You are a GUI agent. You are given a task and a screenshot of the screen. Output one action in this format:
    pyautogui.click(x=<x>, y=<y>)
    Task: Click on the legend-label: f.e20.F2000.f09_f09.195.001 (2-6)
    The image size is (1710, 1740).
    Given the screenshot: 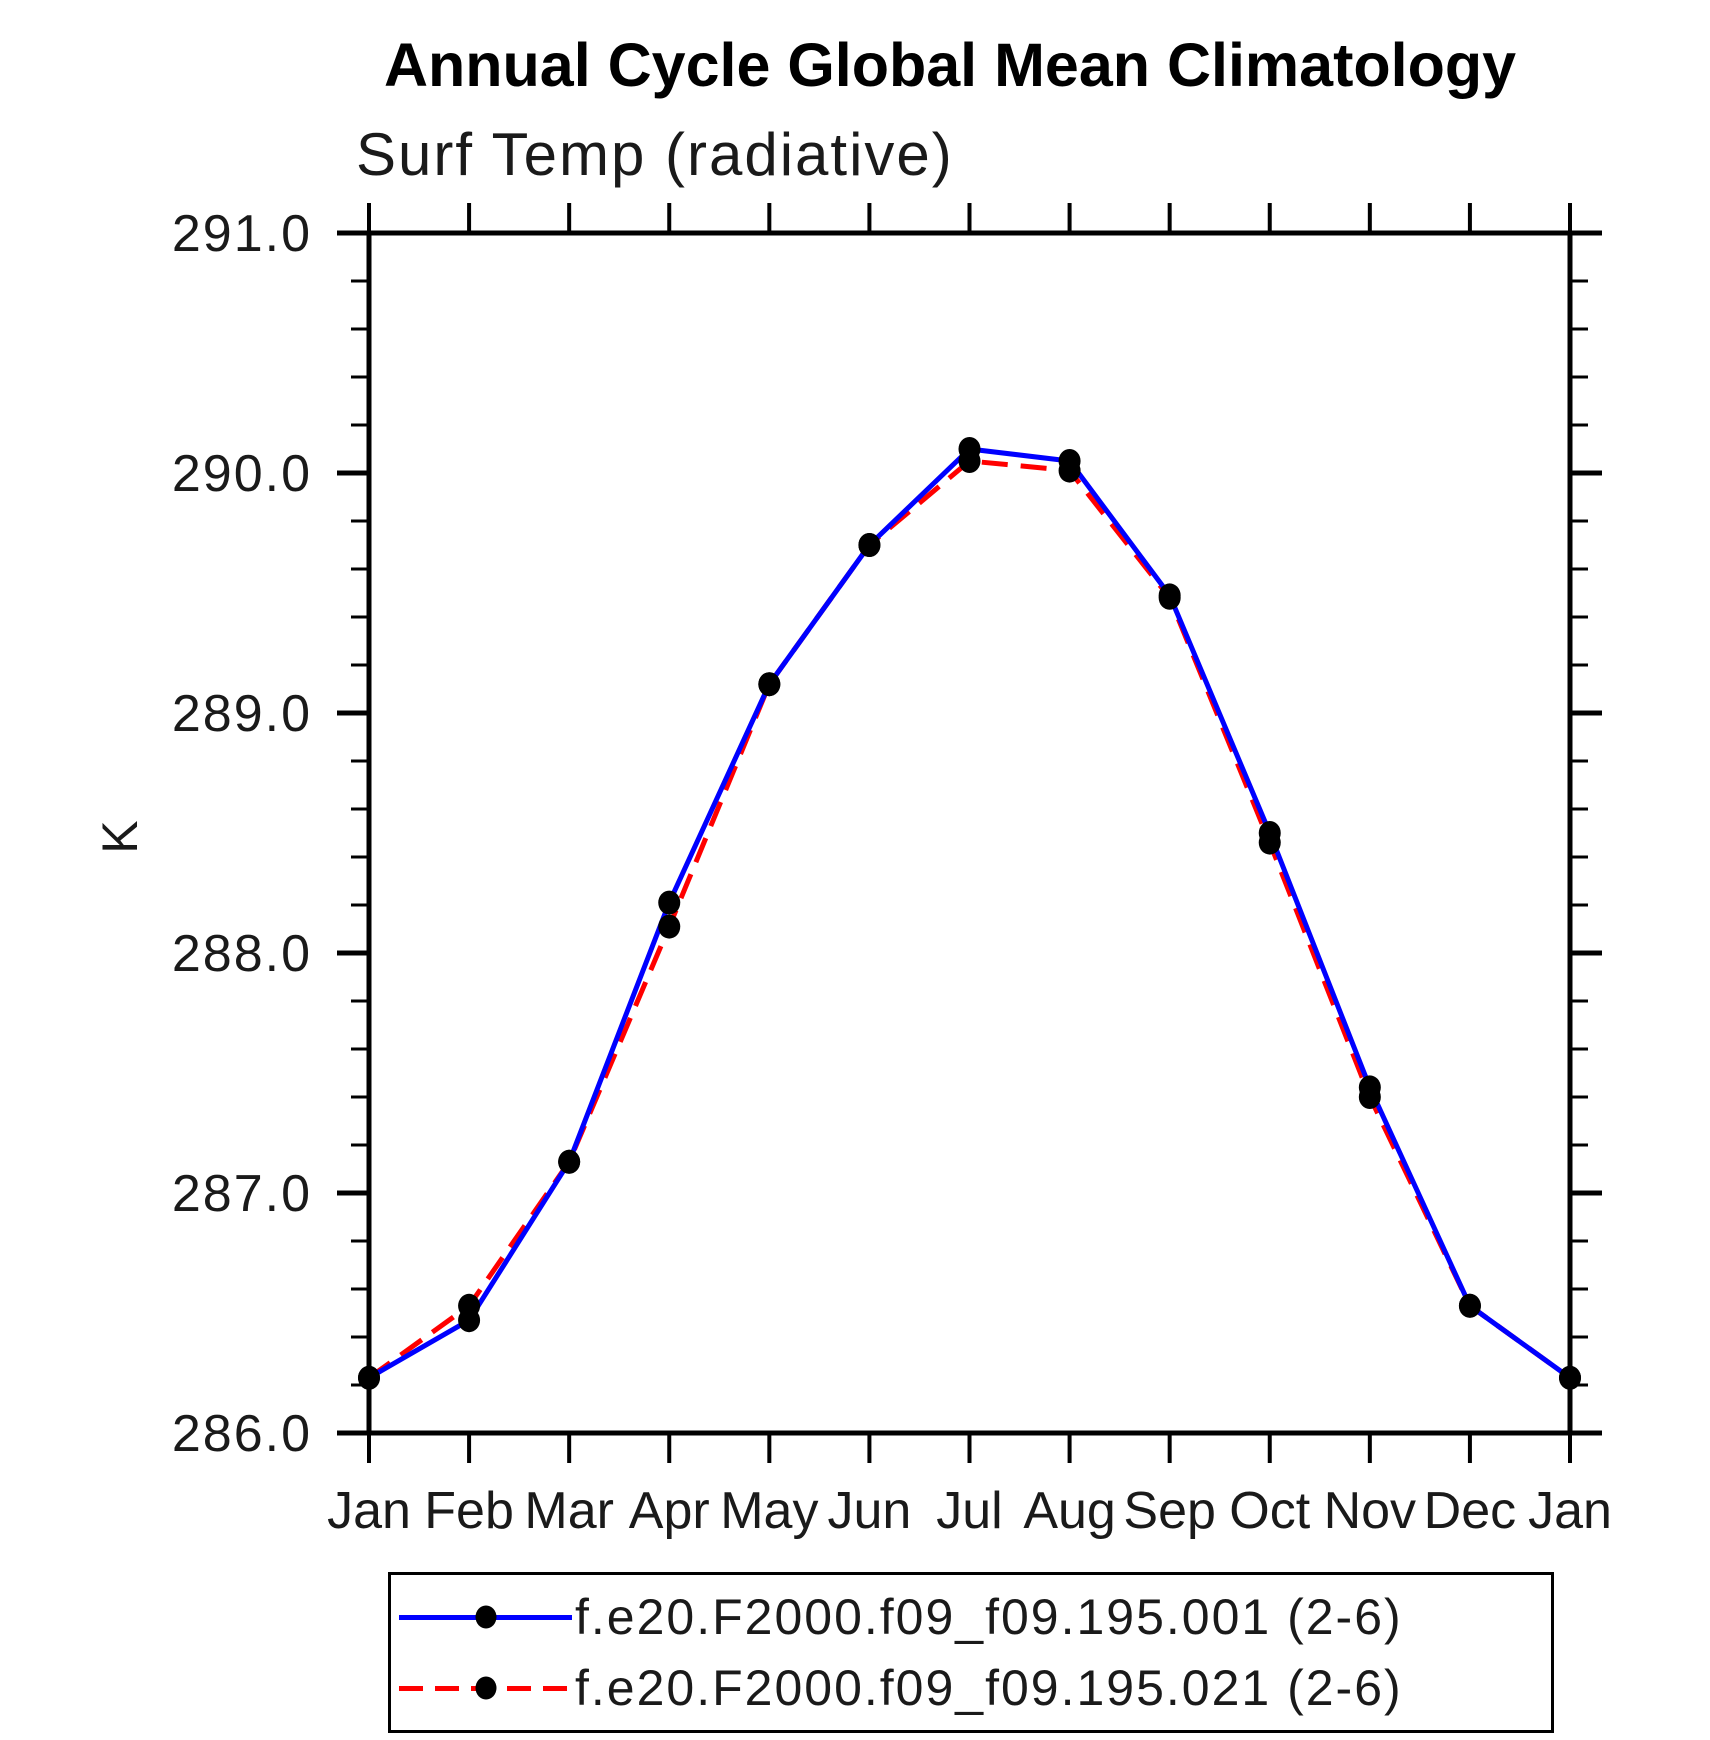 What is the action you would take?
    pyautogui.click(x=989, y=1617)
    